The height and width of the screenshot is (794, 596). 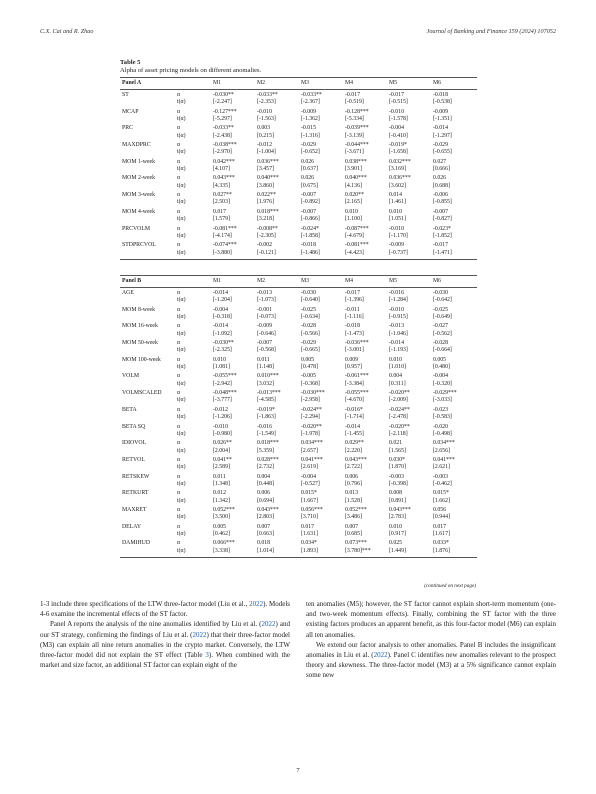 I want to click on t-stat-cell: [-0.827], so click(x=442, y=219).